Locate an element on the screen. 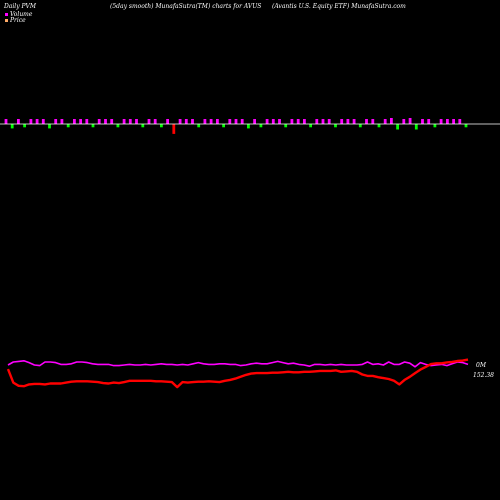  price-axis-label: 152.38 is located at coordinates (483, 375).